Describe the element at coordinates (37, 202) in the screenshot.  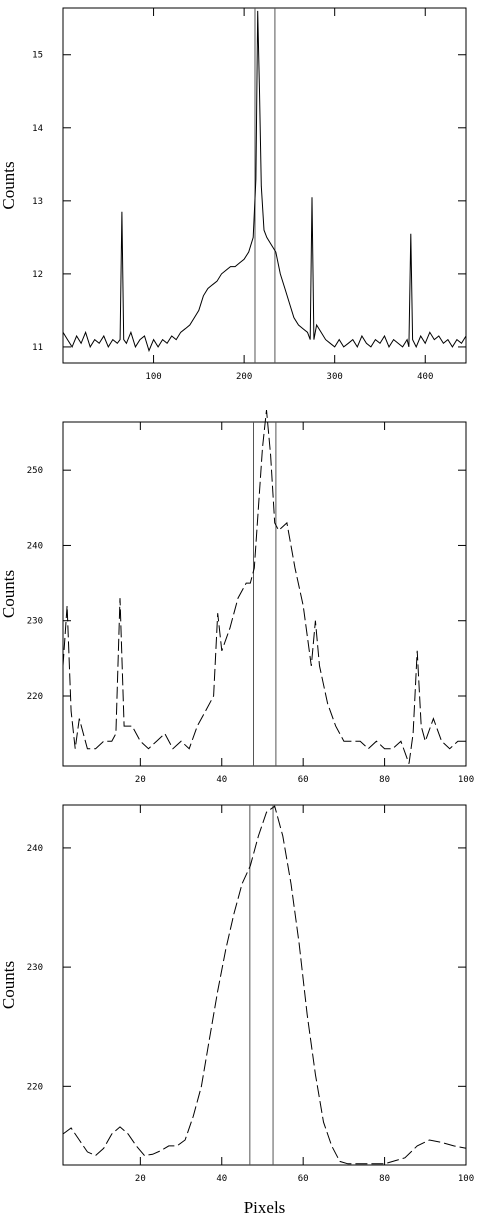
I see `y-tick-label: 13` at that location.